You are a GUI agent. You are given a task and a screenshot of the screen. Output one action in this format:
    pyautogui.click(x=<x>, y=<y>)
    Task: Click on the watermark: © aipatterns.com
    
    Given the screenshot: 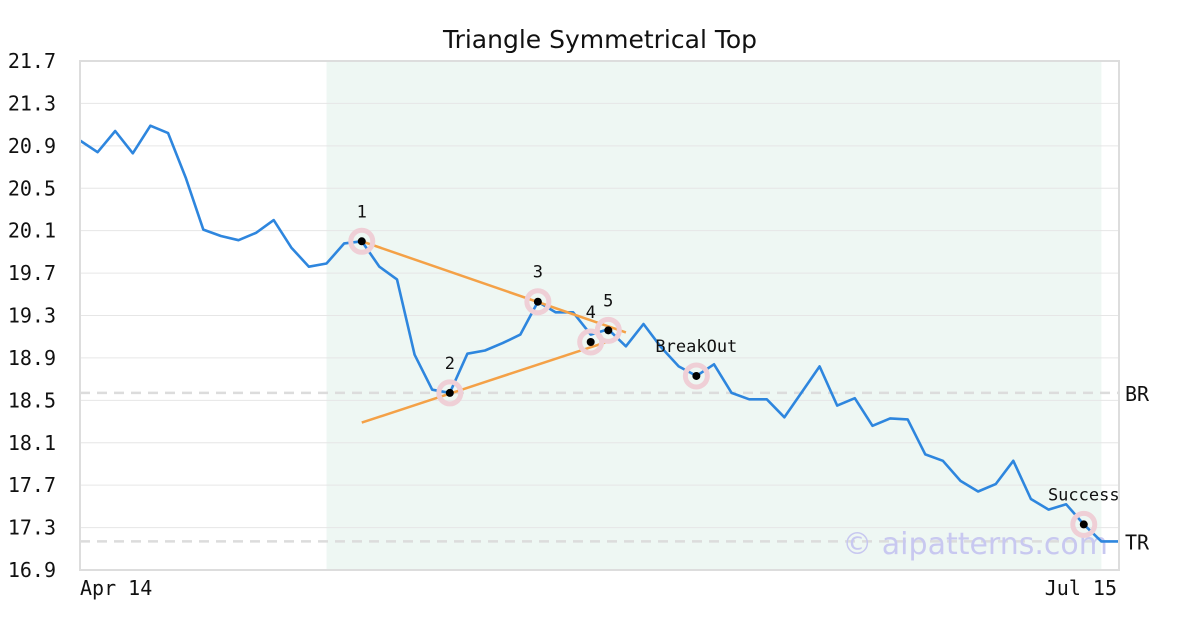 What is the action you would take?
    pyautogui.click(x=975, y=544)
    